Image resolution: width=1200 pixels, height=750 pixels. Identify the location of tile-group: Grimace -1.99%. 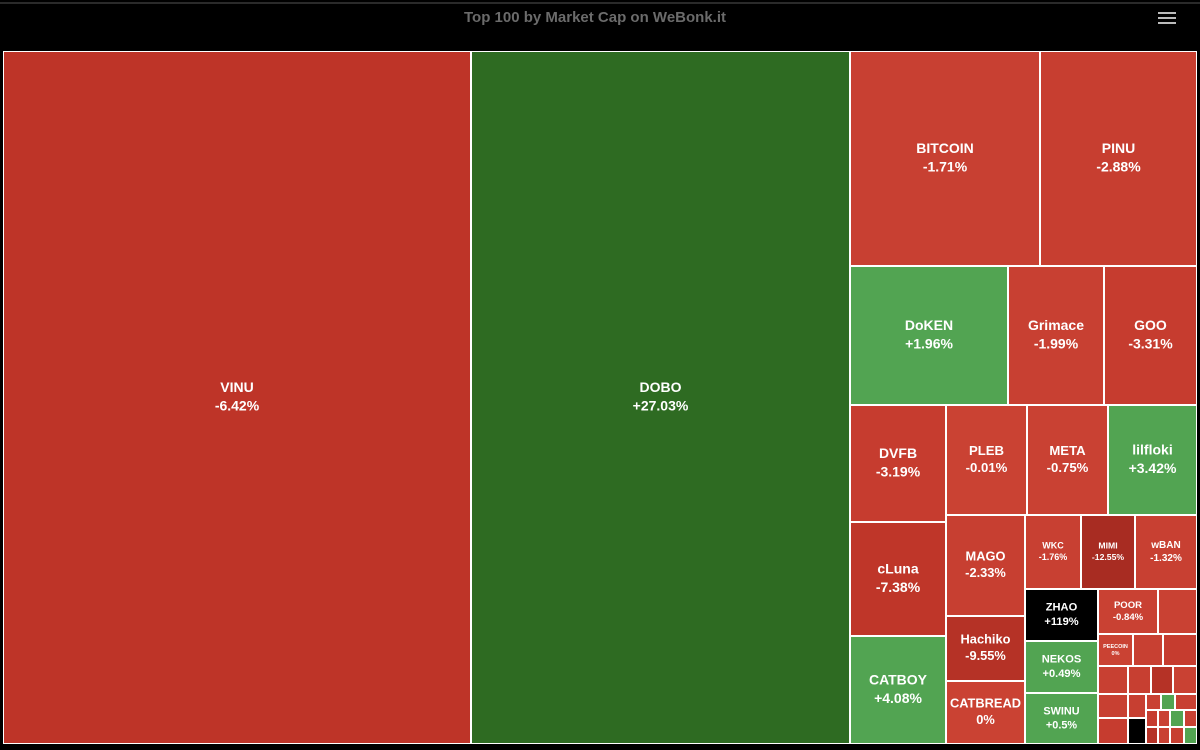
(1056, 335).